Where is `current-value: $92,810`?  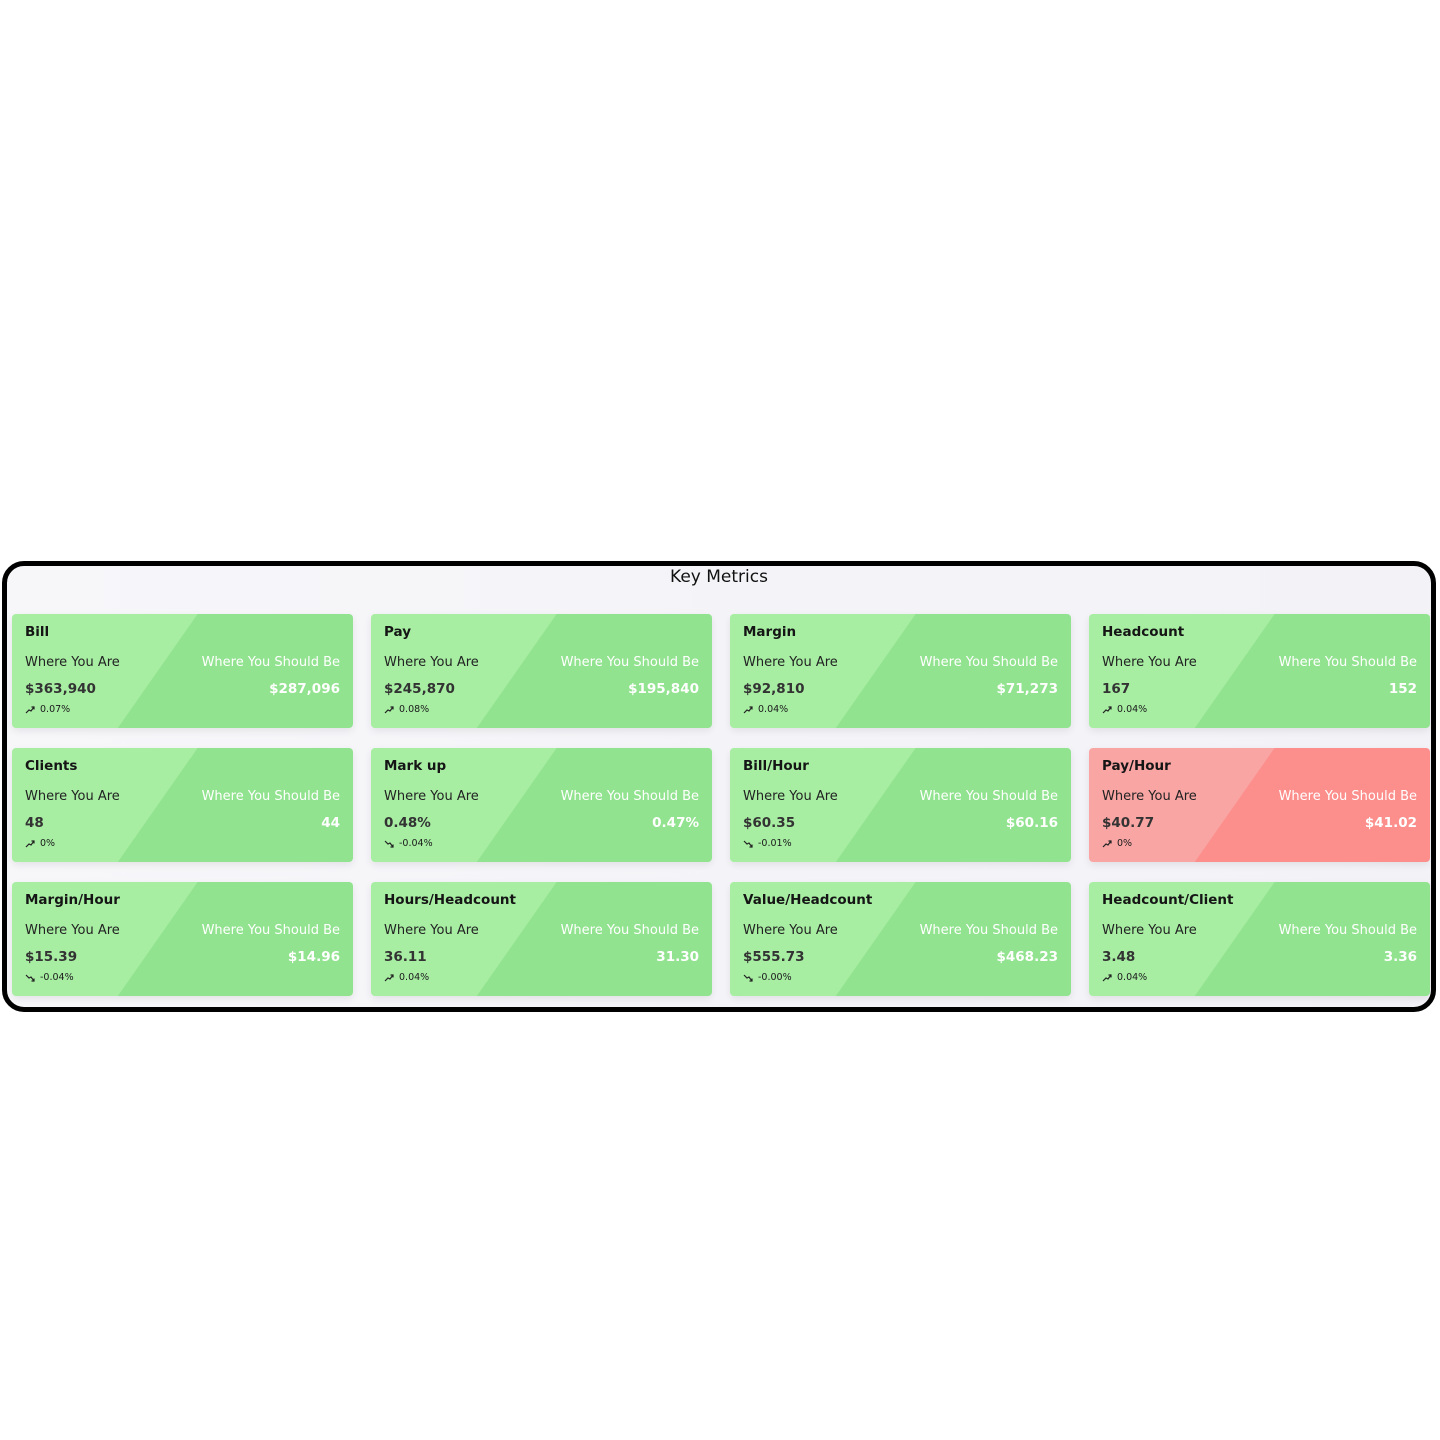 current-value: $92,810 is located at coordinates (774, 689).